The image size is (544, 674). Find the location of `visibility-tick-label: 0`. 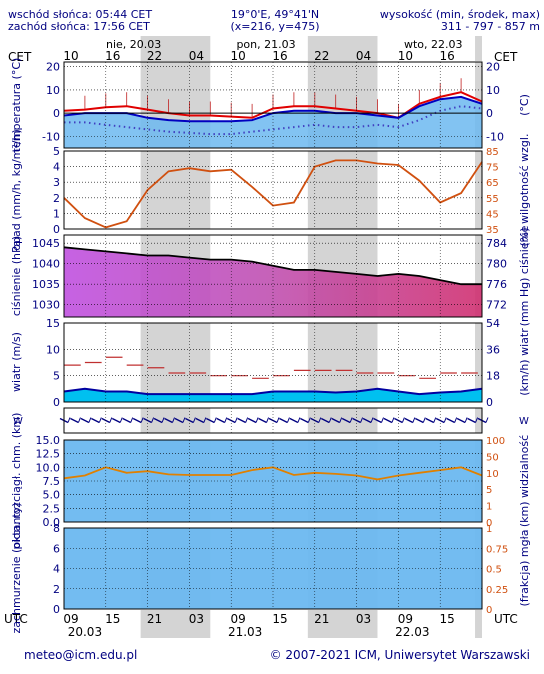

visibility-tick-label: 0 is located at coordinates (489, 523).